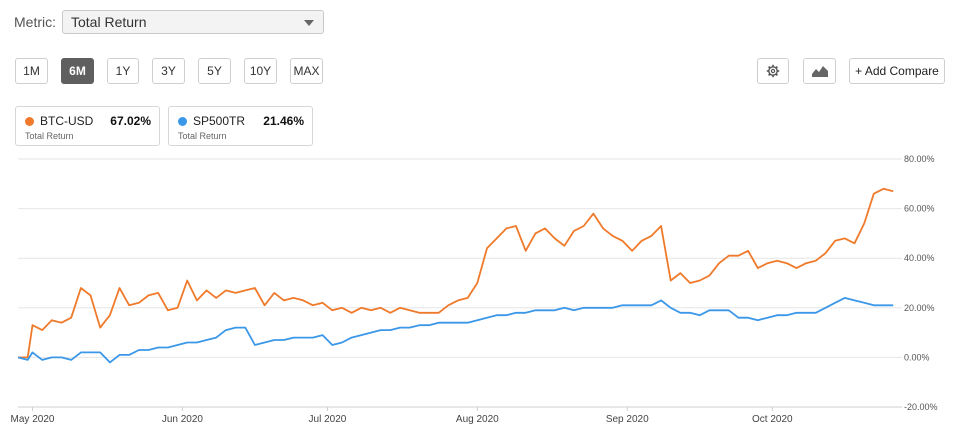 The width and height of the screenshot is (967, 437). I want to click on legend-series-name: BTC-USD, so click(67, 121).